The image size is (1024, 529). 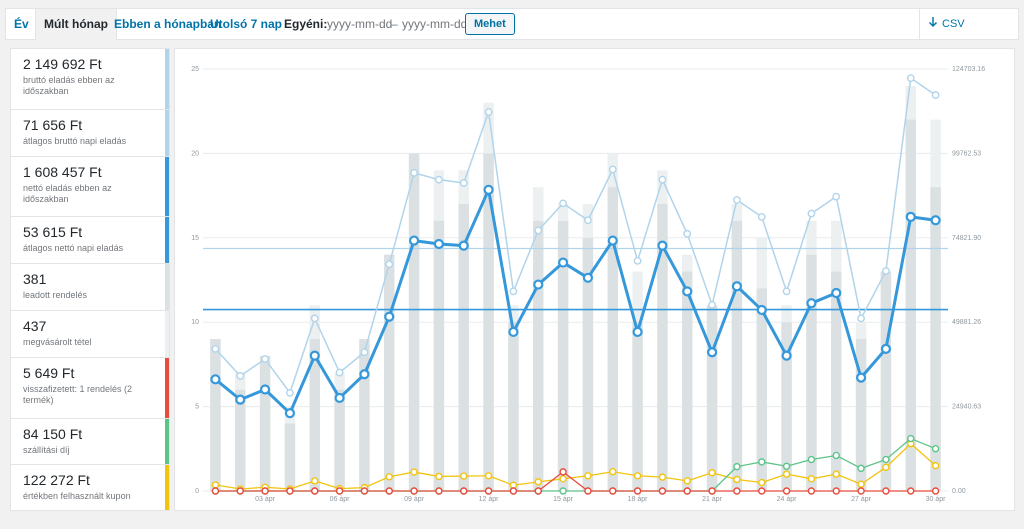 What do you see at coordinates (490, 24) in the screenshot?
I see `go-button: Mehet` at bounding box center [490, 24].